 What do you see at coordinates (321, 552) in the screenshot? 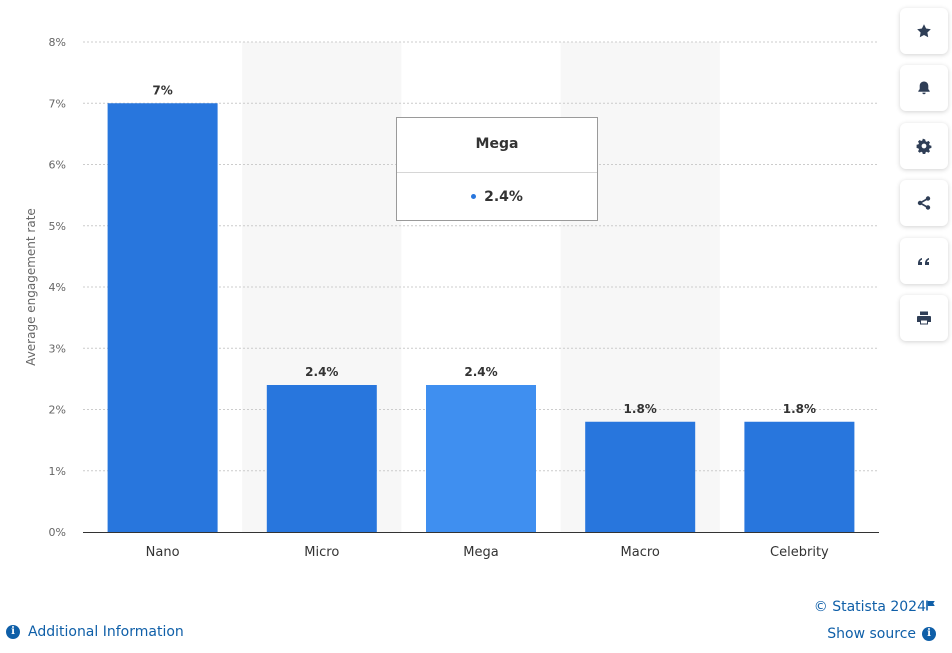
I see `x-tick-label: Micro` at bounding box center [321, 552].